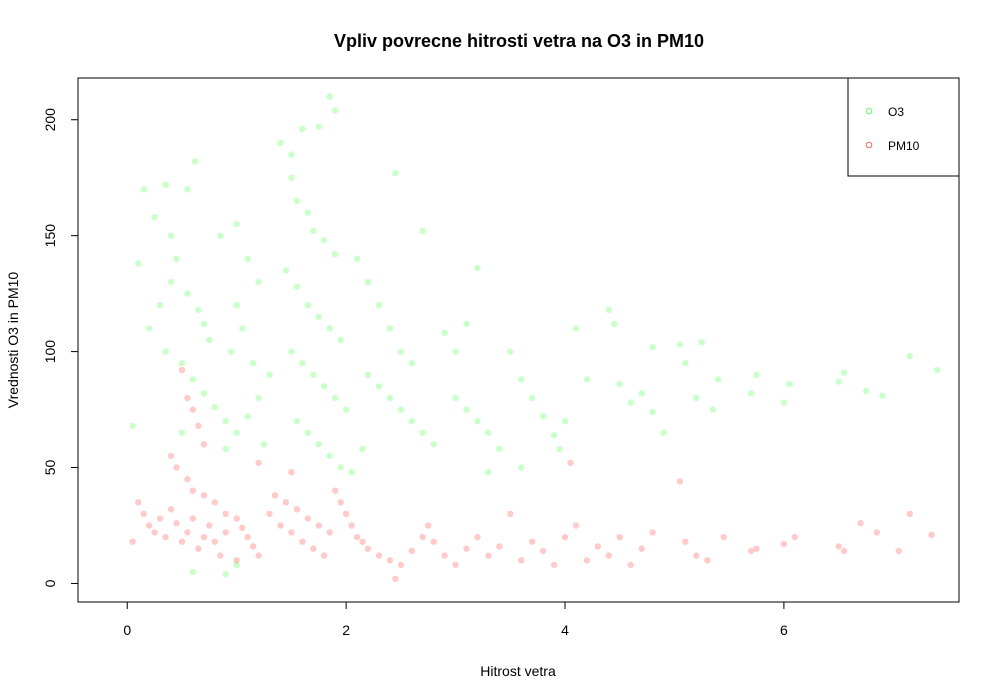 The width and height of the screenshot is (1000, 700). I want to click on y-tick-label-200: 200, so click(50, 120).